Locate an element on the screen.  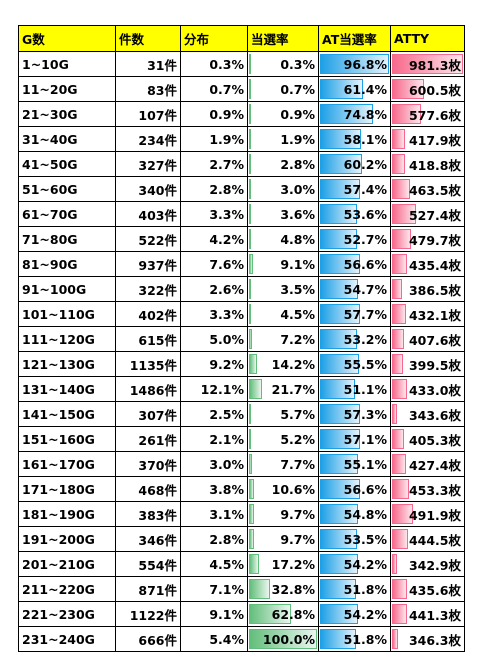
cell: 83件 is located at coordinates (148, 89).